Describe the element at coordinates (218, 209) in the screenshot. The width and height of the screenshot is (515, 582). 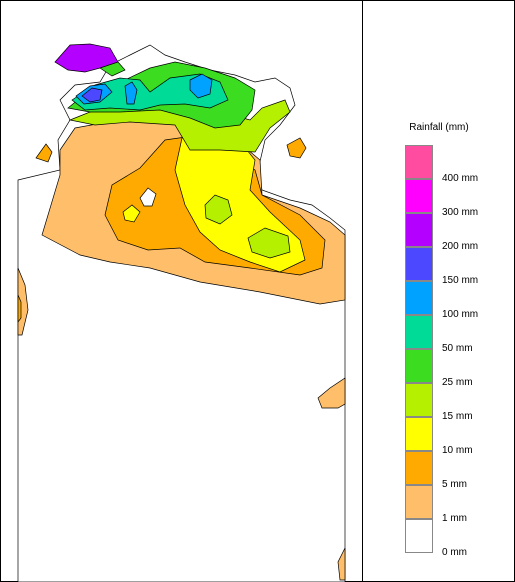
I see `rain-patch-15mm-central` at that location.